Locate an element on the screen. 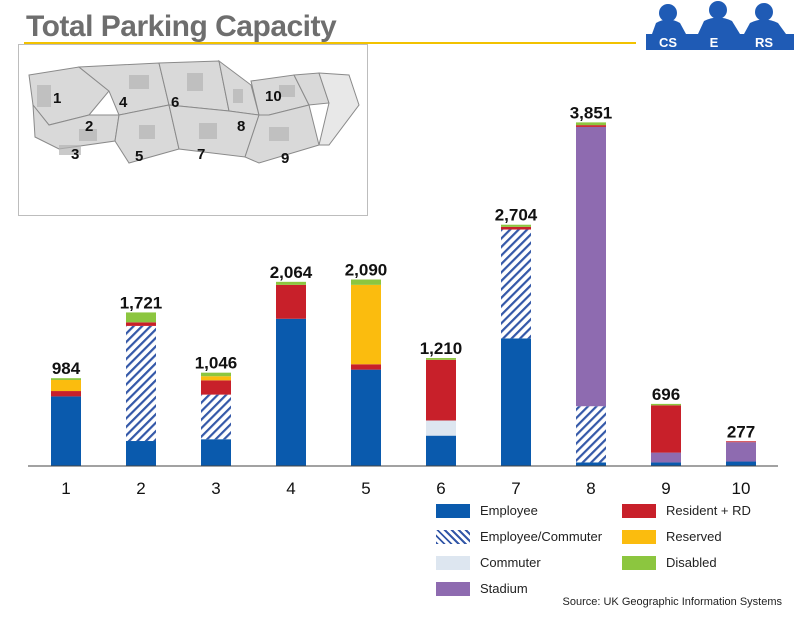 This screenshot has height=619, width=800. map-zone-label-4: 4 is located at coordinates (123, 102).